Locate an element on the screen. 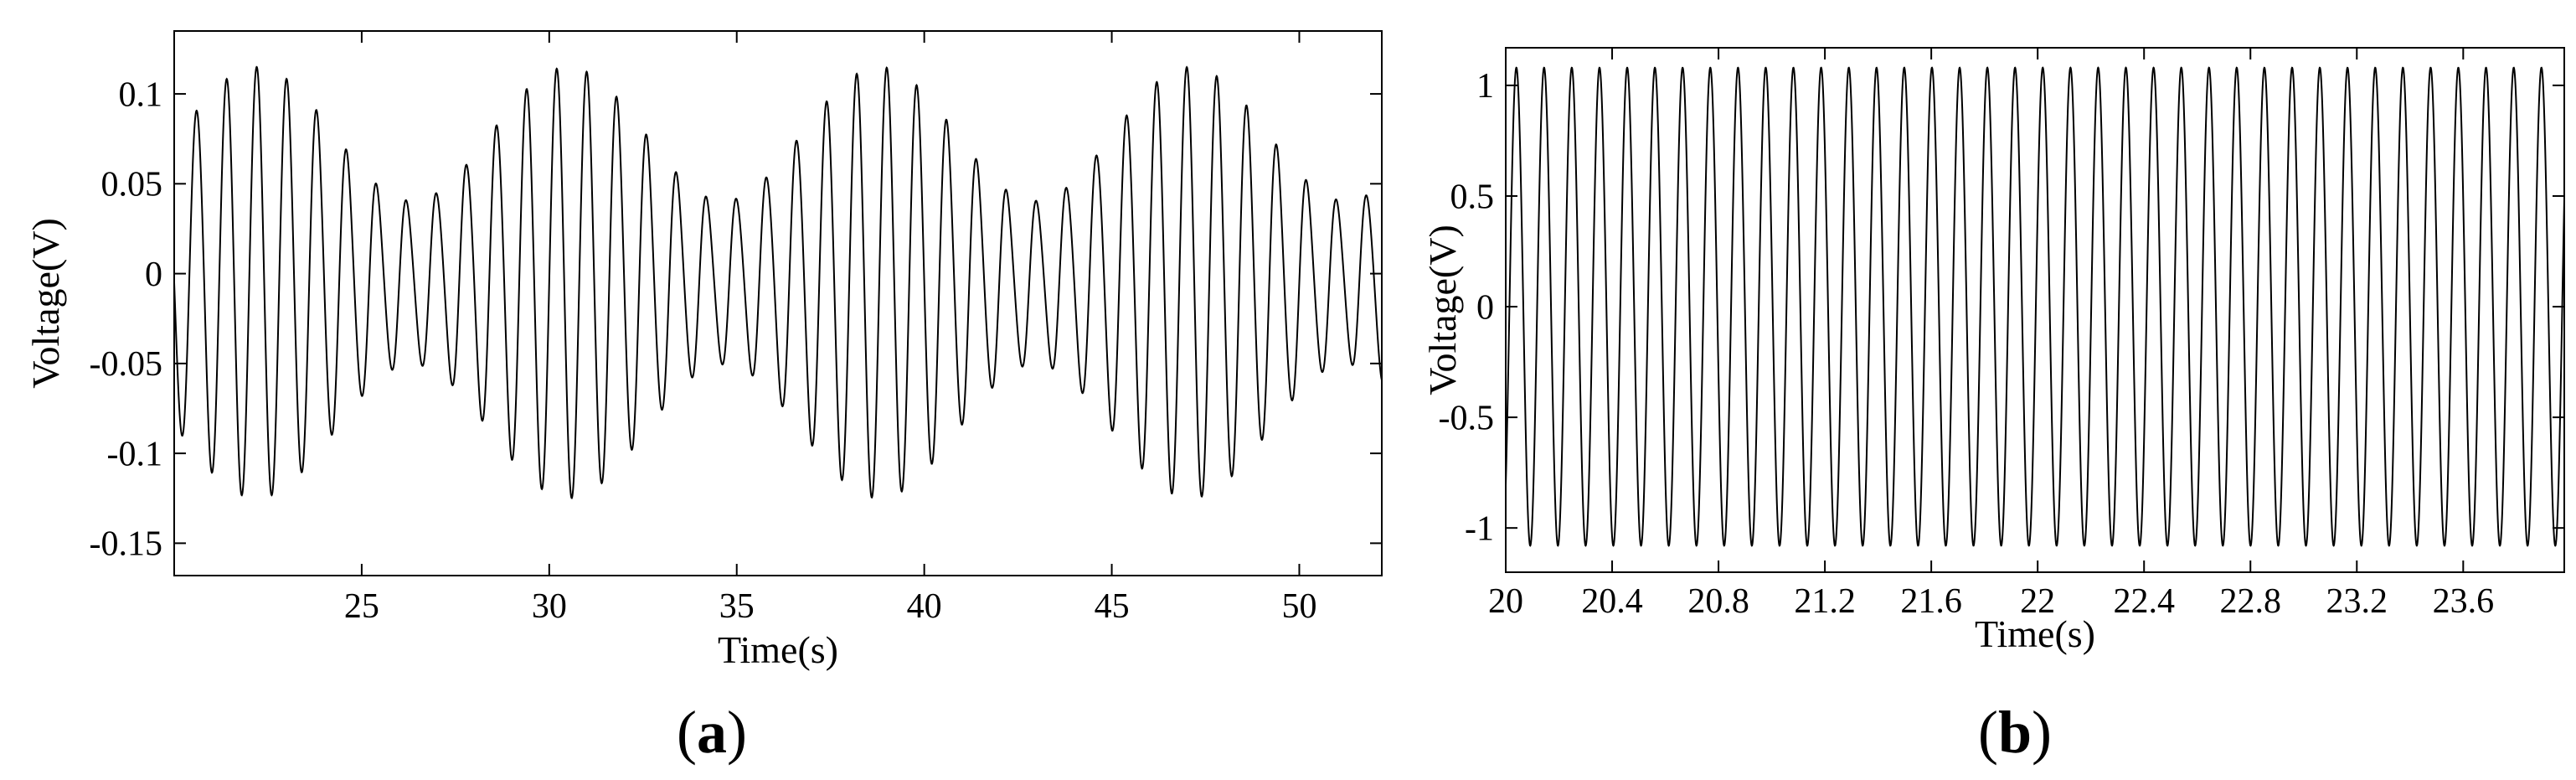 The image size is (2576, 780). x-tick-label-a: 30 is located at coordinates (549, 606).